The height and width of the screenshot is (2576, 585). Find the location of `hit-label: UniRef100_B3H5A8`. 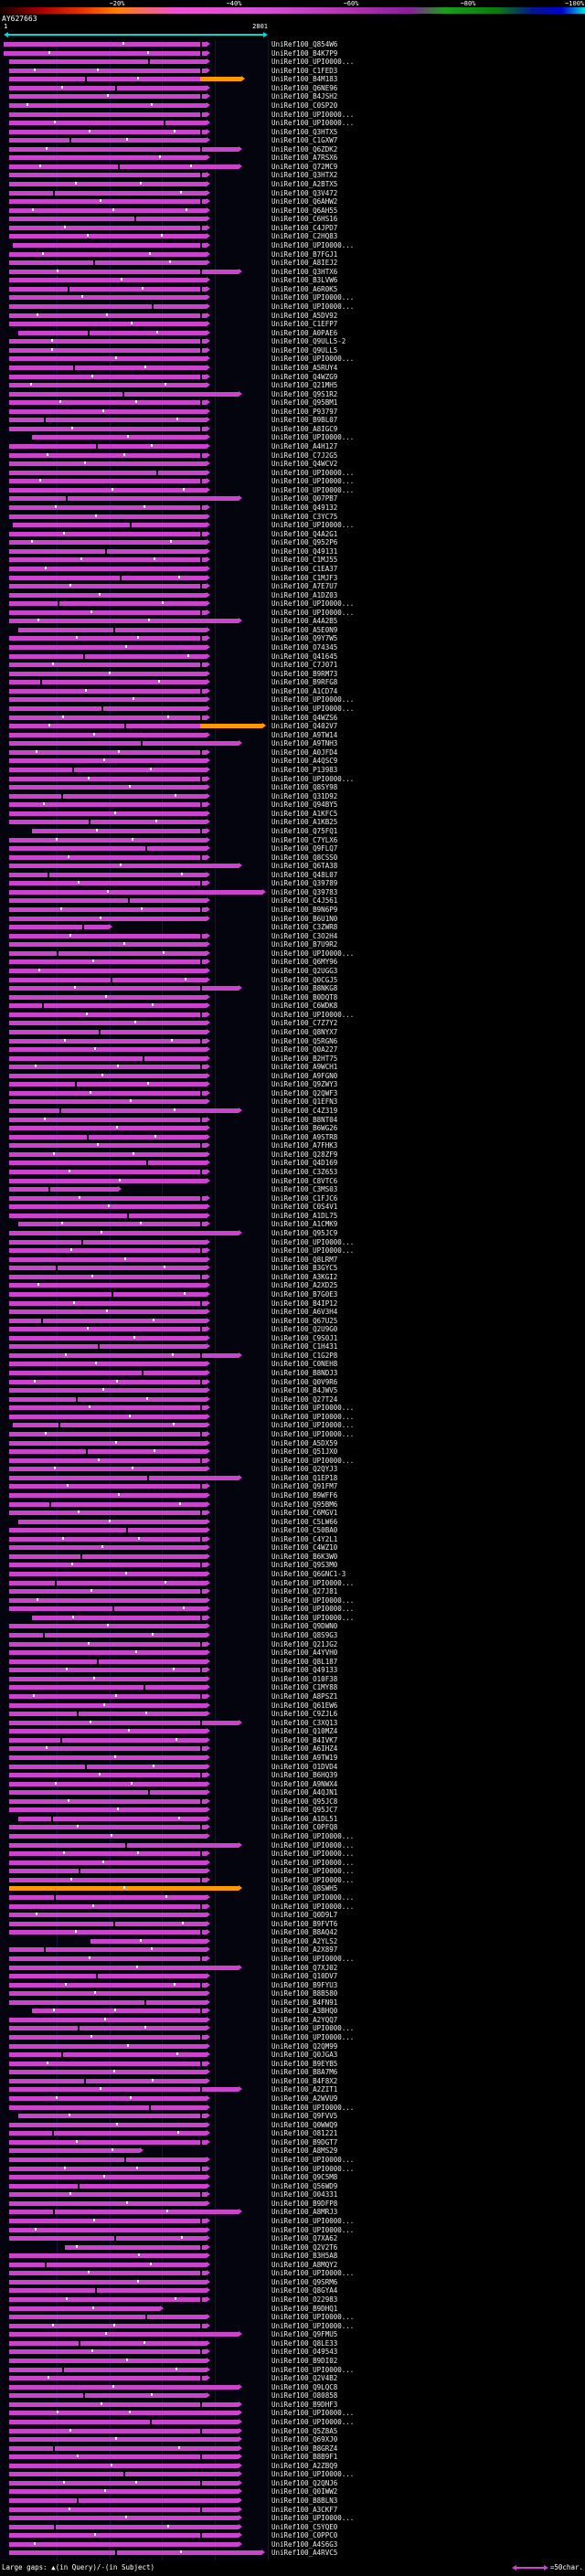

hit-label: UniRef100_B3H5A8 is located at coordinates (304, 2256).